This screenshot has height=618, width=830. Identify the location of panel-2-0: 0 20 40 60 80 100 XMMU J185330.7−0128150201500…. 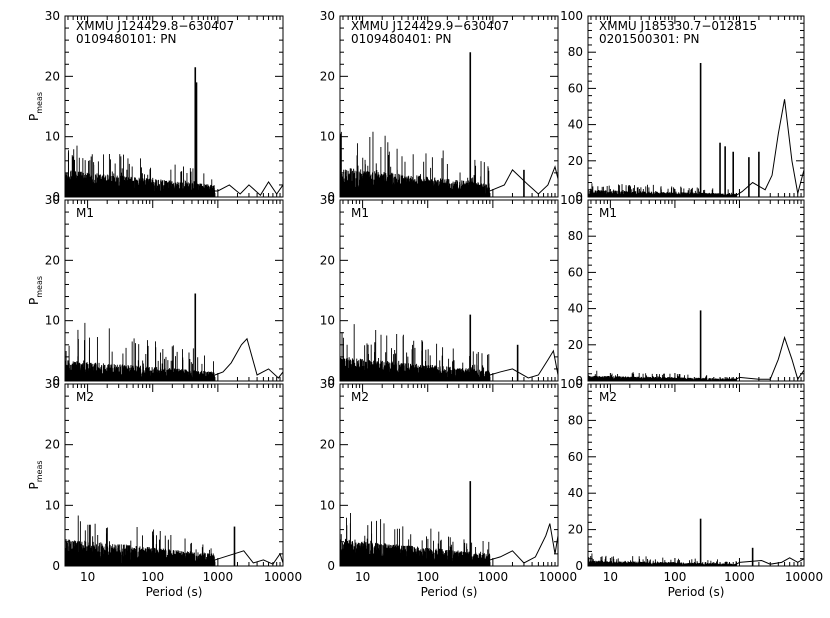
(682, 106).